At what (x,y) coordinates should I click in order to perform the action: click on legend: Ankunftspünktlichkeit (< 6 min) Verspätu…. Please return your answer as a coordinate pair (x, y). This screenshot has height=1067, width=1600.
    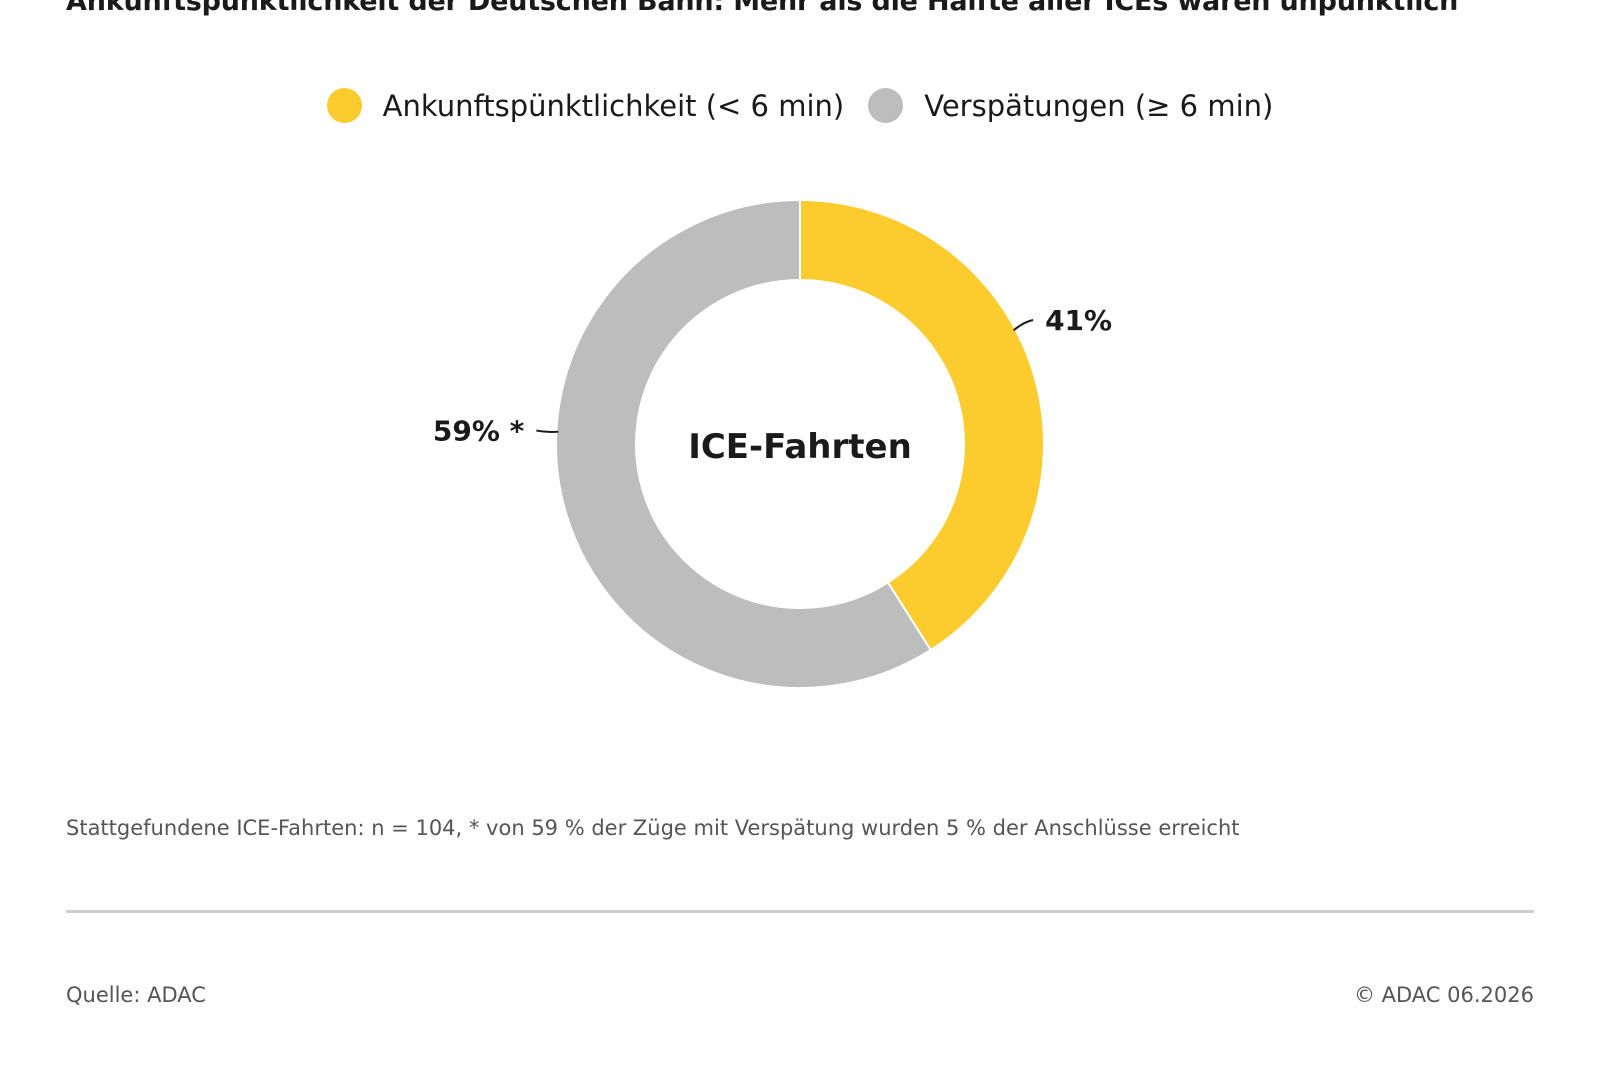
    Looking at the image, I should click on (800, 105).